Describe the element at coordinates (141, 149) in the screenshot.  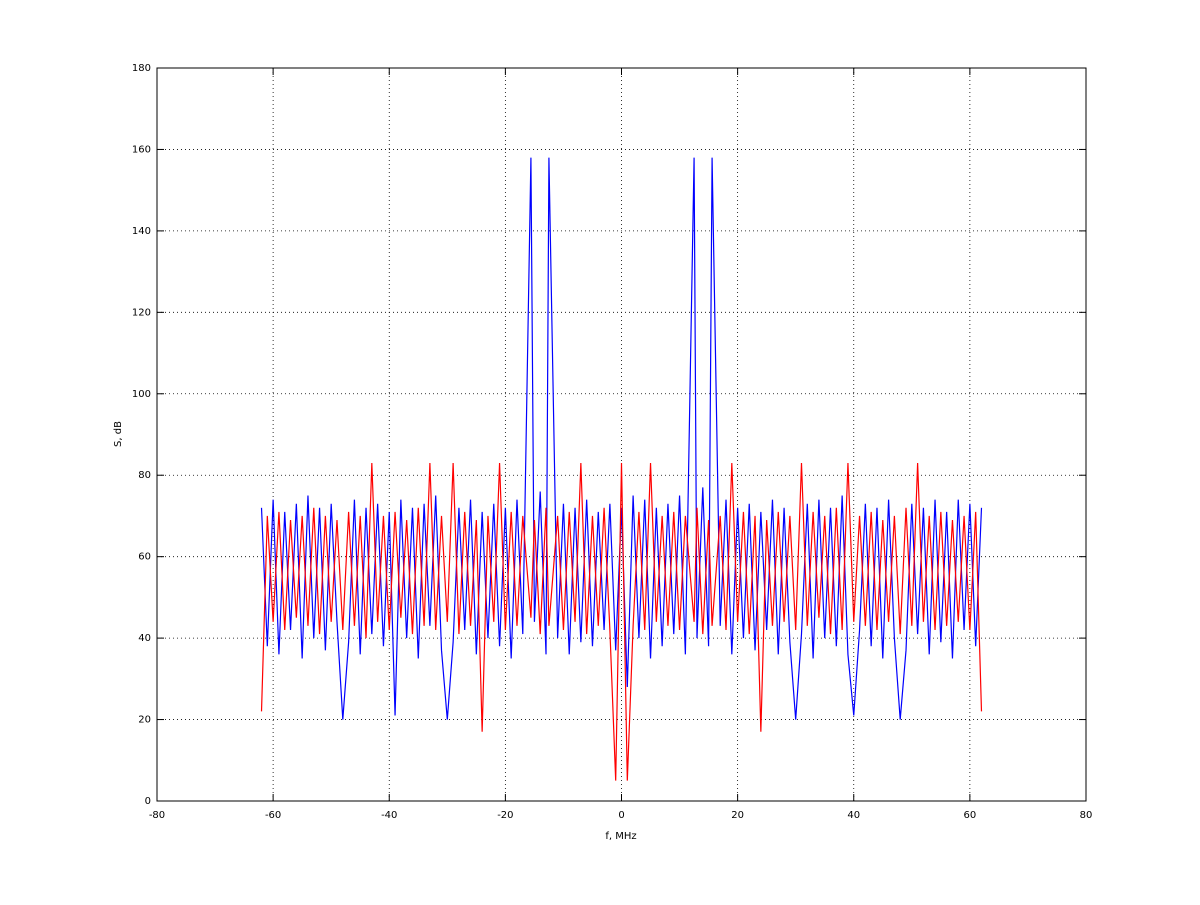
I see `y-tick-label: 160` at that location.